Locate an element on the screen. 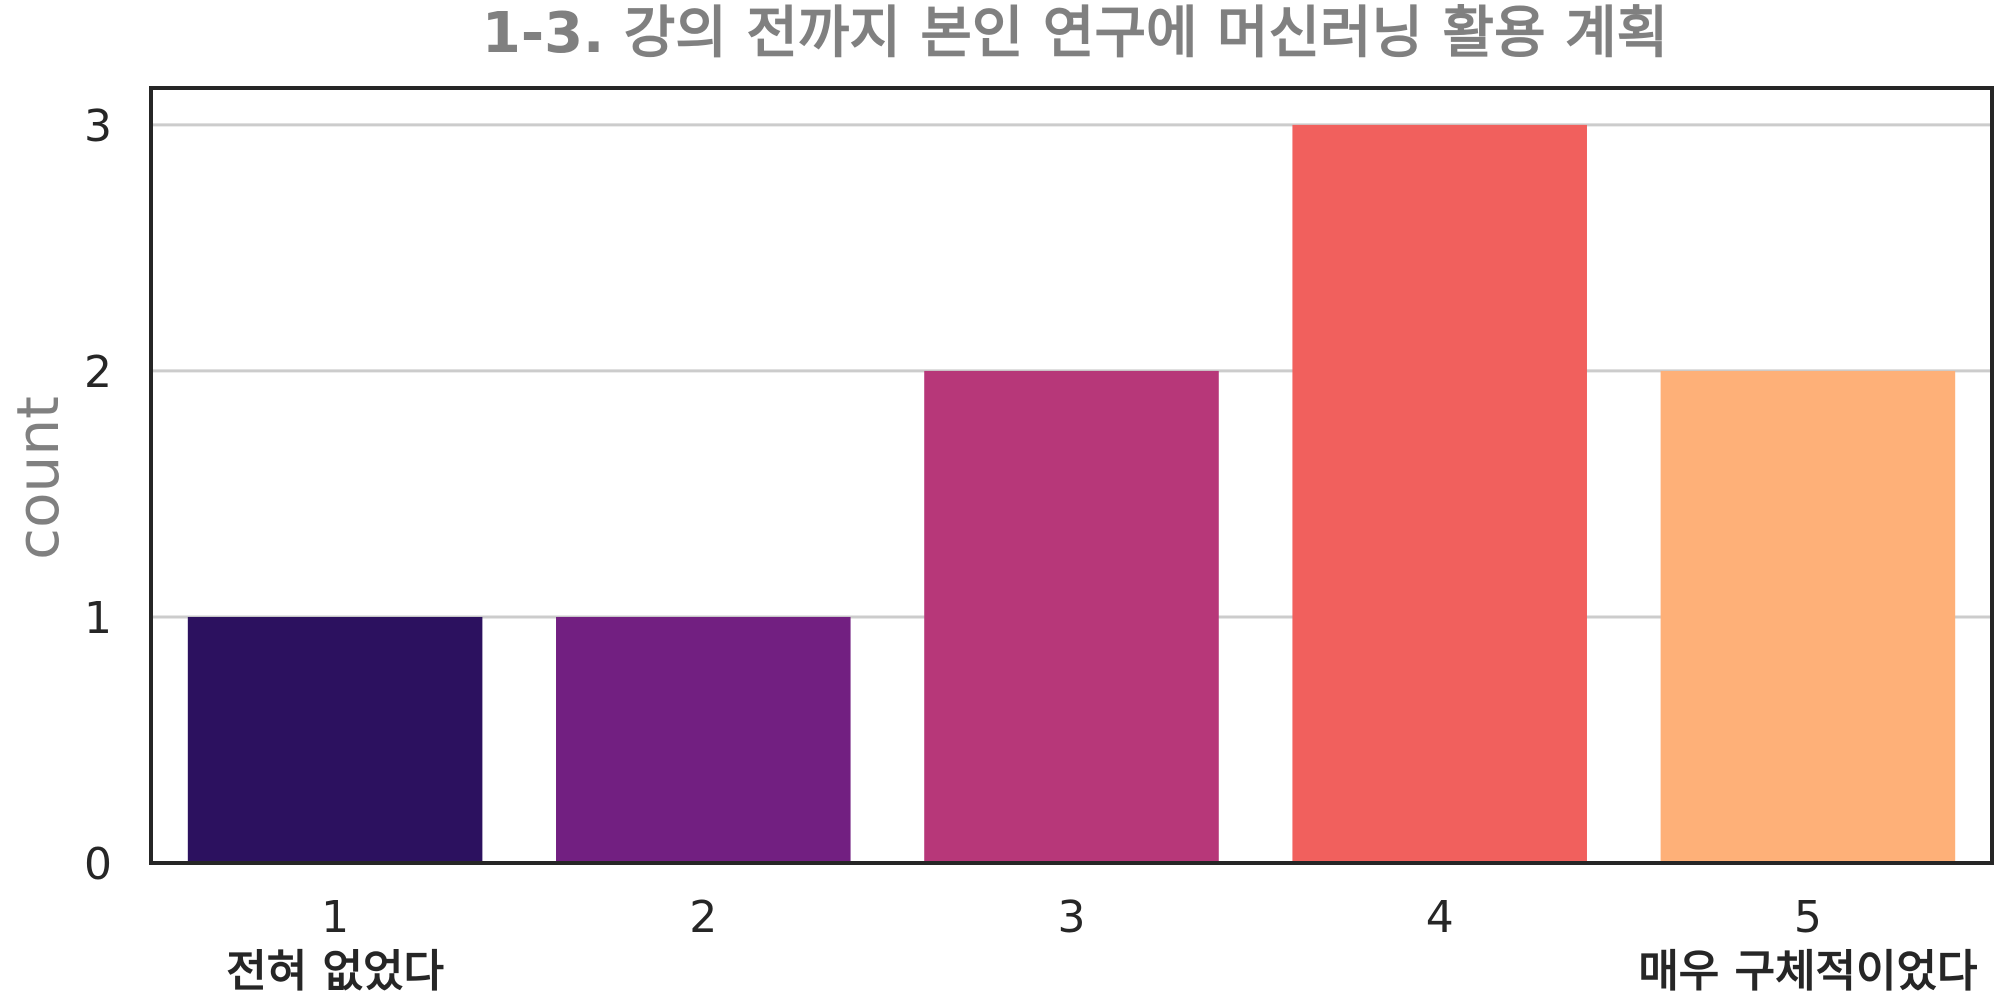 The height and width of the screenshot is (1000, 2000). x-ticks: 1전혀 없었다 2 3 4 5매우 구체적이었다 is located at coordinates (1101, 944).